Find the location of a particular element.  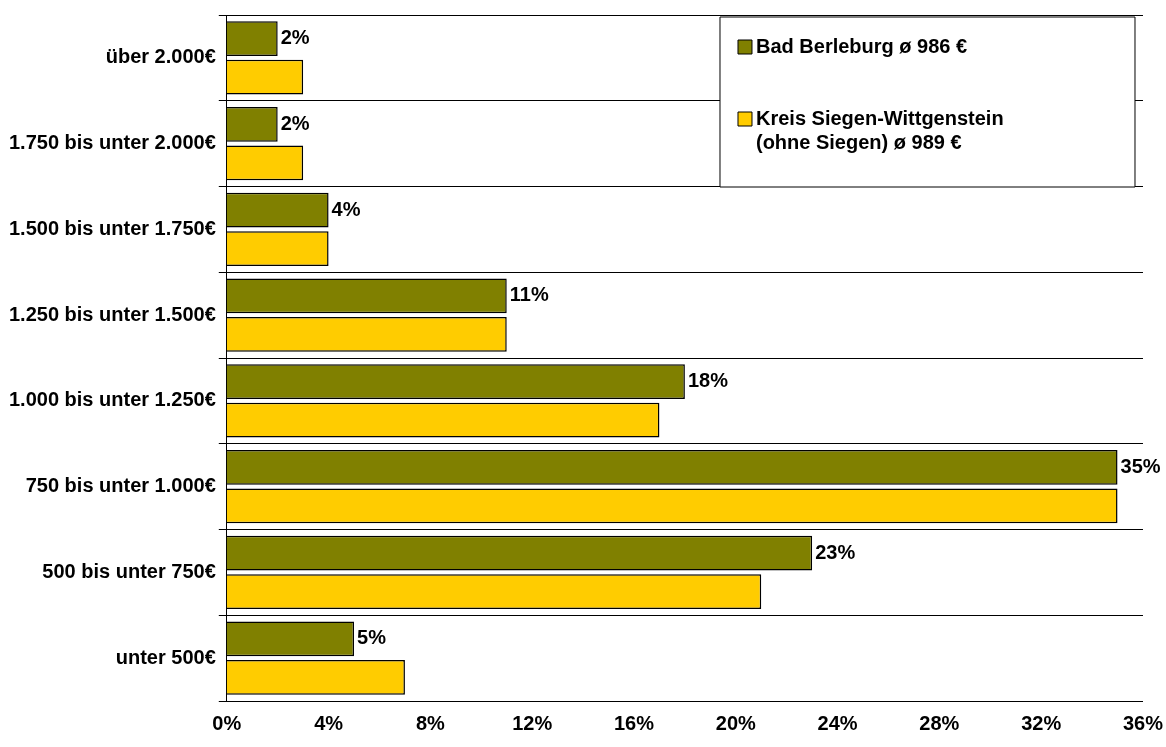

y-tick-label: 1.250 bis unter 1.500€ is located at coordinates (112, 313).